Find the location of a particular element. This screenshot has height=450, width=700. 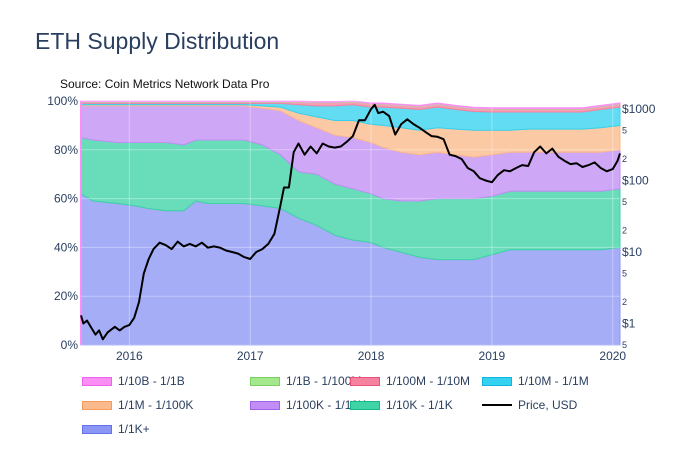

legend-label: 1/100M - 1/10M is located at coordinates (428, 381).